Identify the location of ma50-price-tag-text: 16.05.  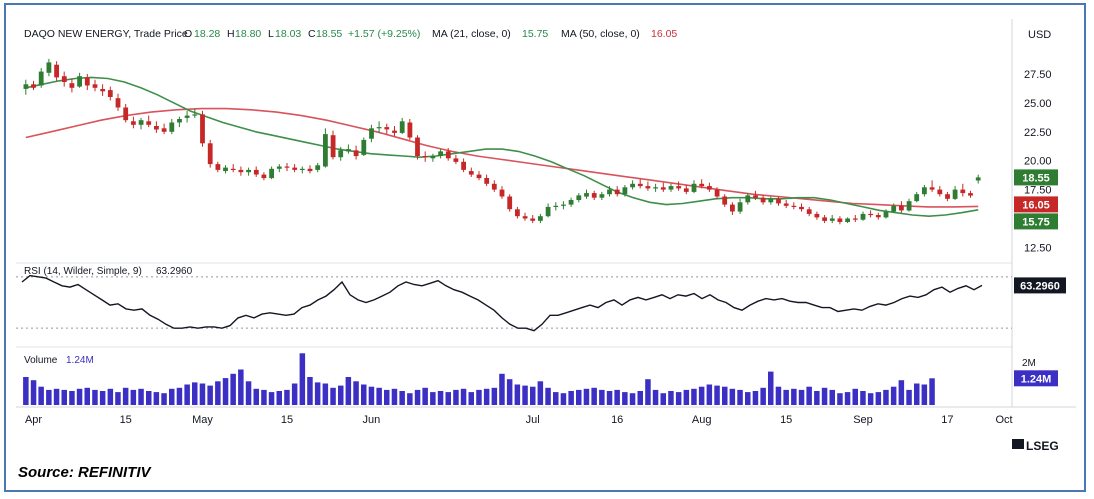
(1036, 205).